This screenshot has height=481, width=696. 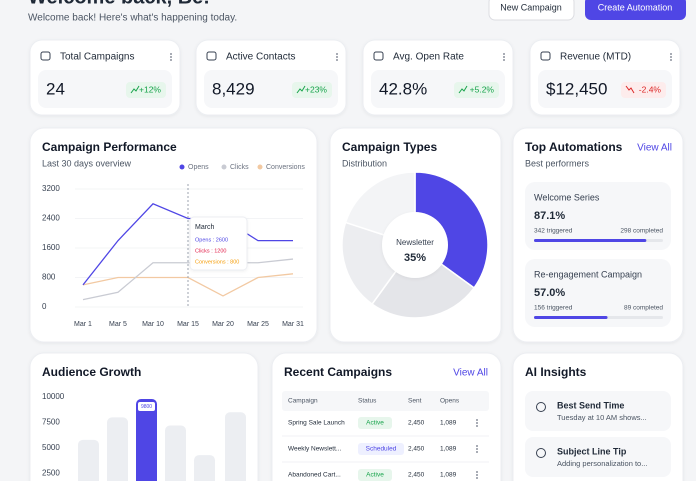 What do you see at coordinates (51, 188) in the screenshot?
I see `y-tick-label: 3200` at bounding box center [51, 188].